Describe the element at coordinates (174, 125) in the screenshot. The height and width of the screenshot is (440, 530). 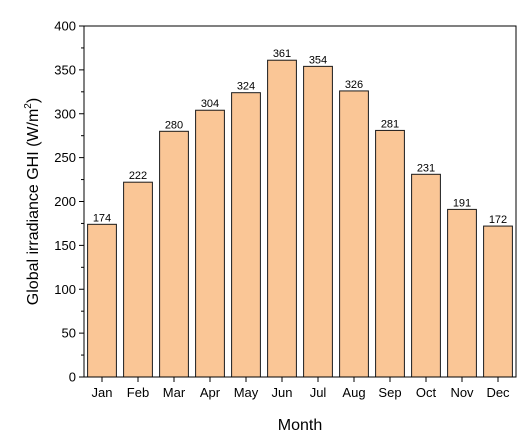
I see `data-label-mar: 280` at that location.